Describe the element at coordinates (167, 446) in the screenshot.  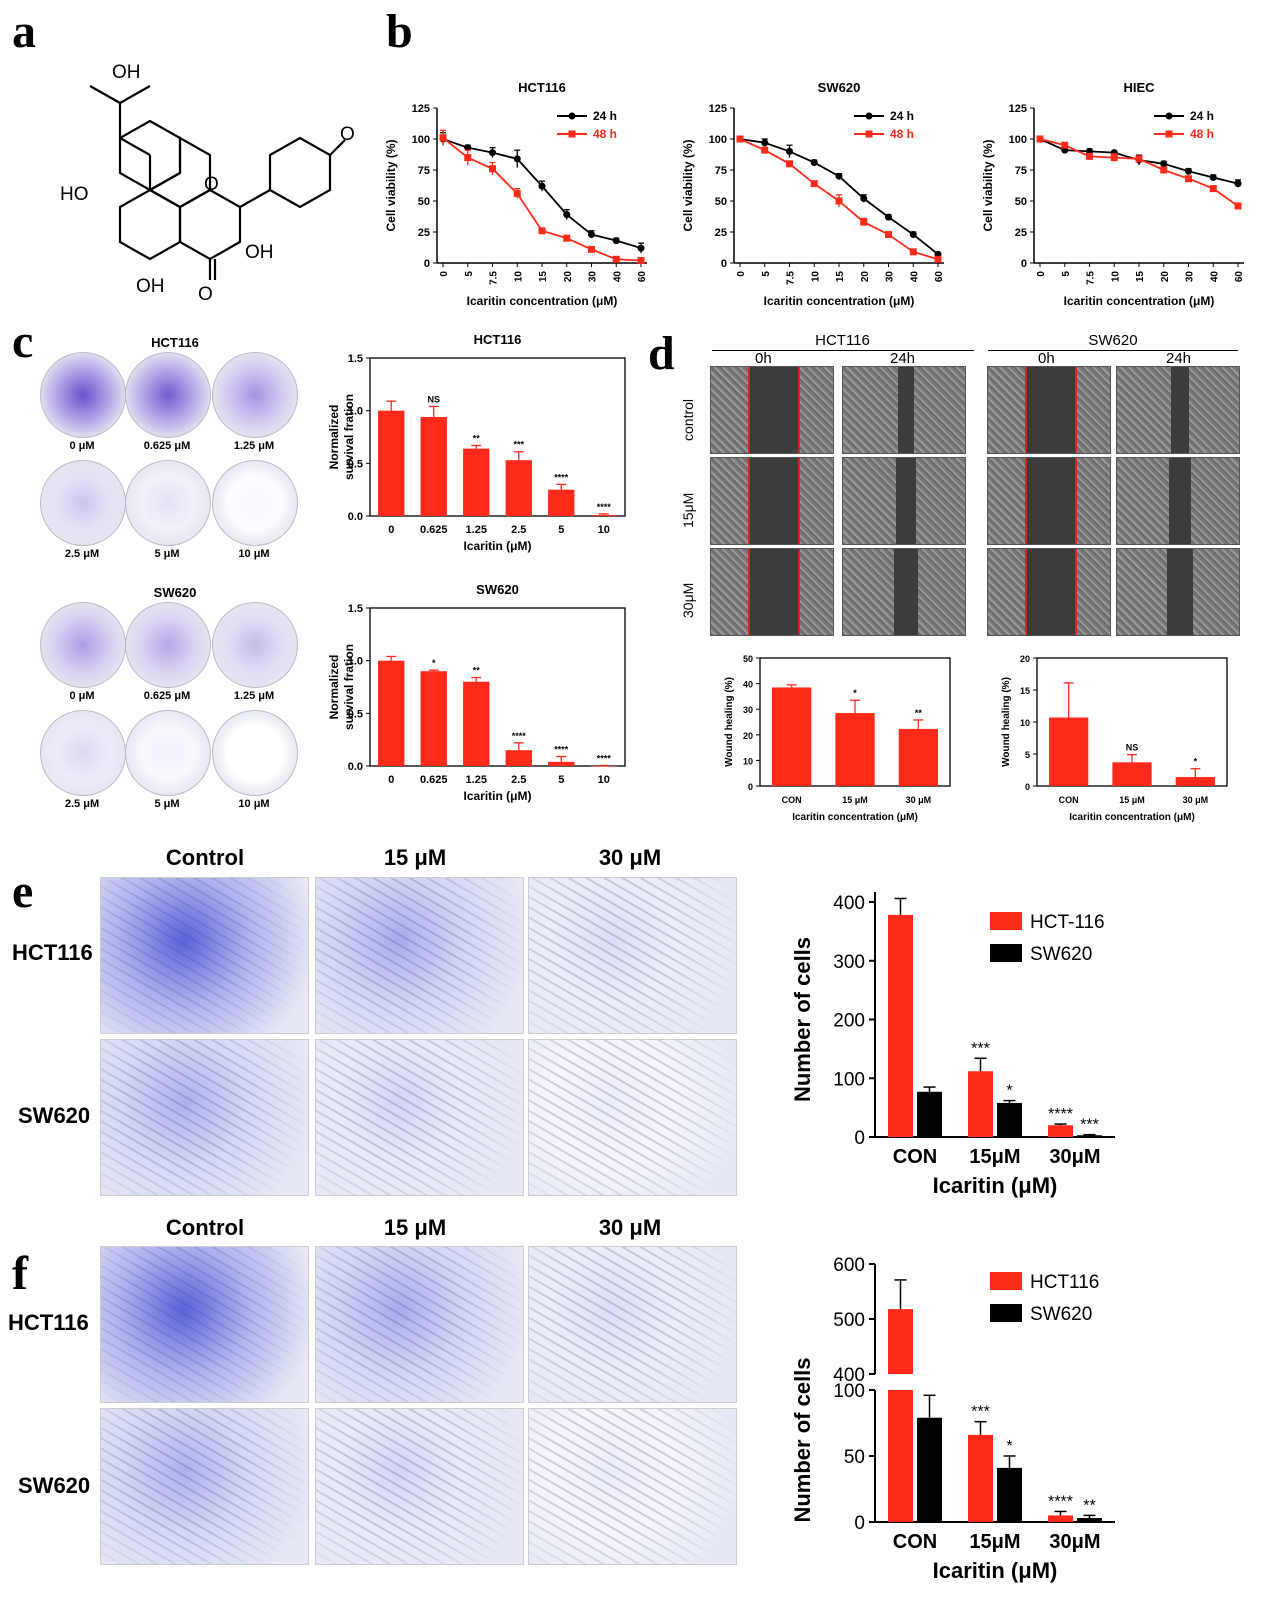
I see `dish-label: 0.625 μM` at that location.